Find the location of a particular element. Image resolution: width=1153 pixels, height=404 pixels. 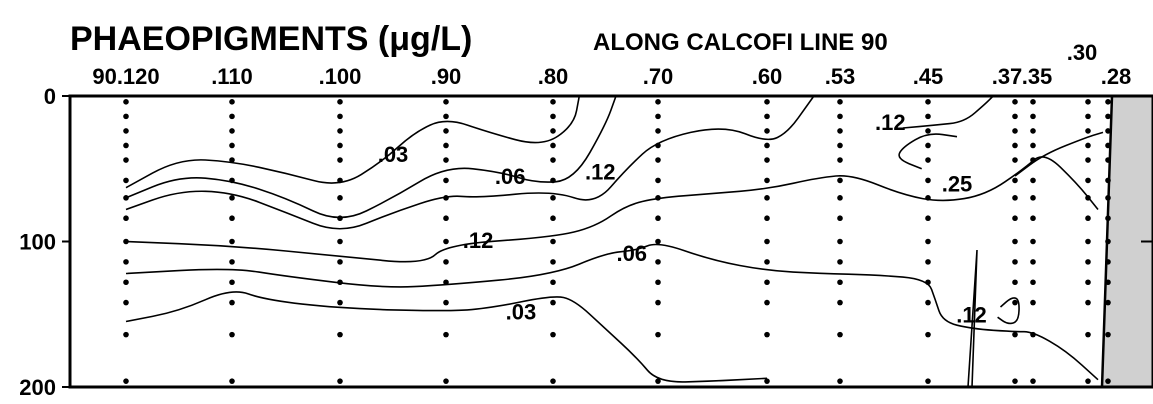

depth-tick-label: 200 is located at coordinates (37, 387).